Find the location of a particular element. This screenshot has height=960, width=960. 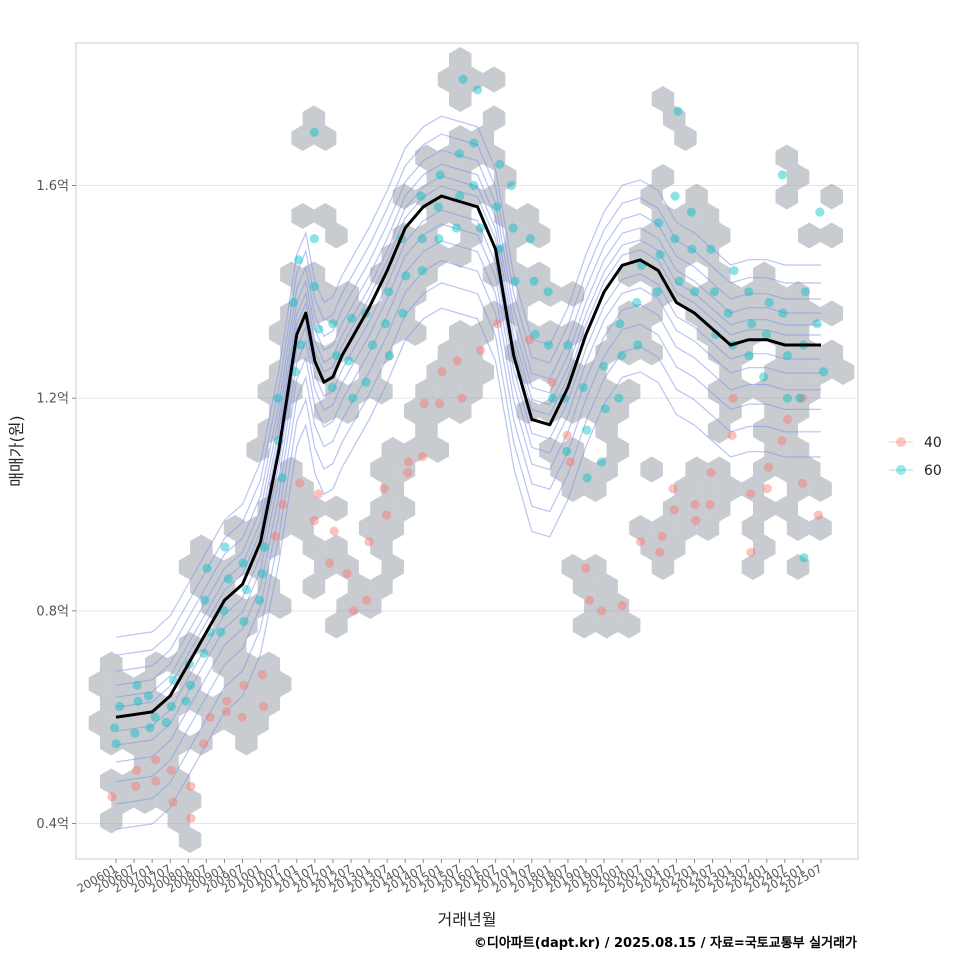

legend-label-60: 60 is located at coordinates (933, 471).